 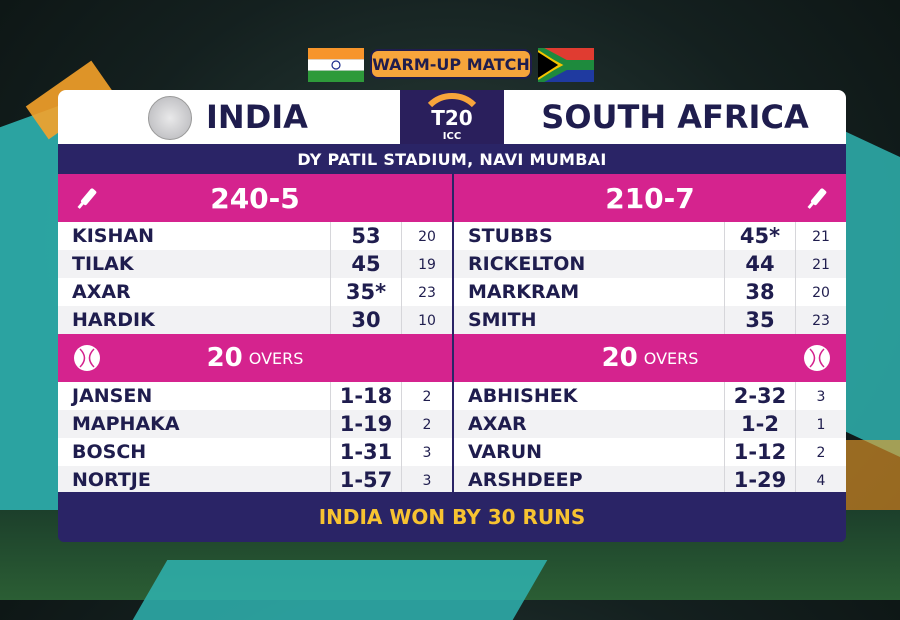 I want to click on batter-name: RICKELTON, so click(x=527, y=264).